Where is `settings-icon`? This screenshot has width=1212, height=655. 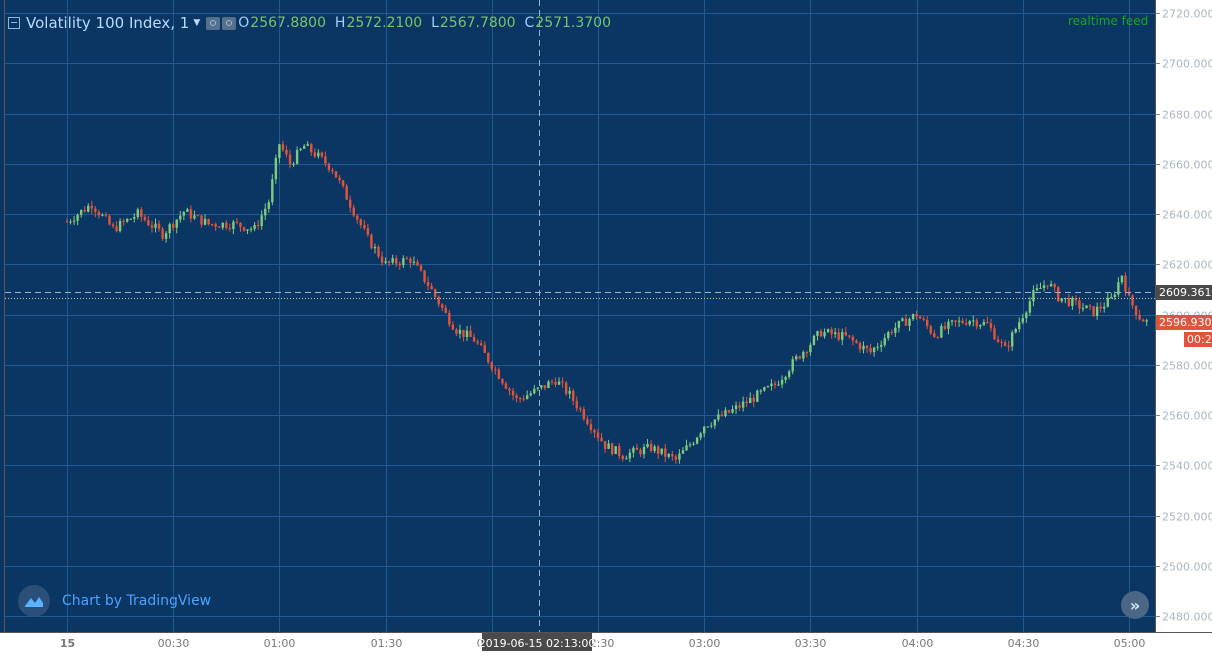 settings-icon is located at coordinates (213, 23).